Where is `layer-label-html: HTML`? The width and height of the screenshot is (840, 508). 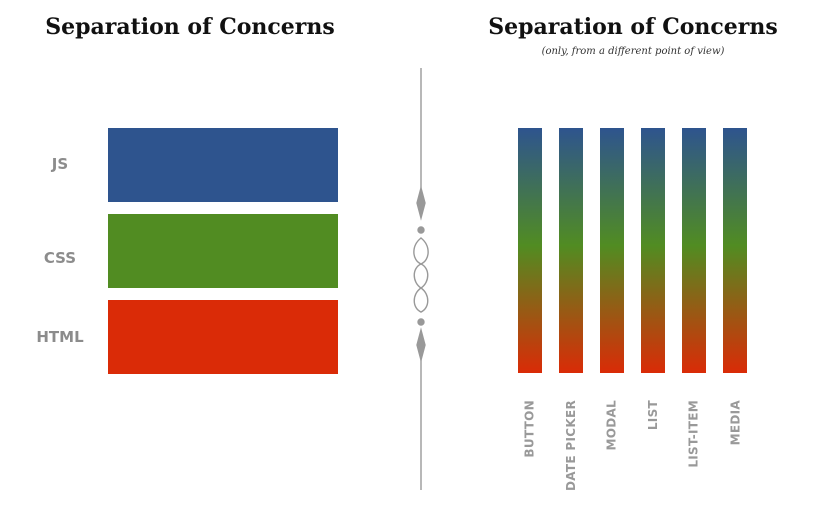 layer-label-html: HTML is located at coordinates (60, 337).